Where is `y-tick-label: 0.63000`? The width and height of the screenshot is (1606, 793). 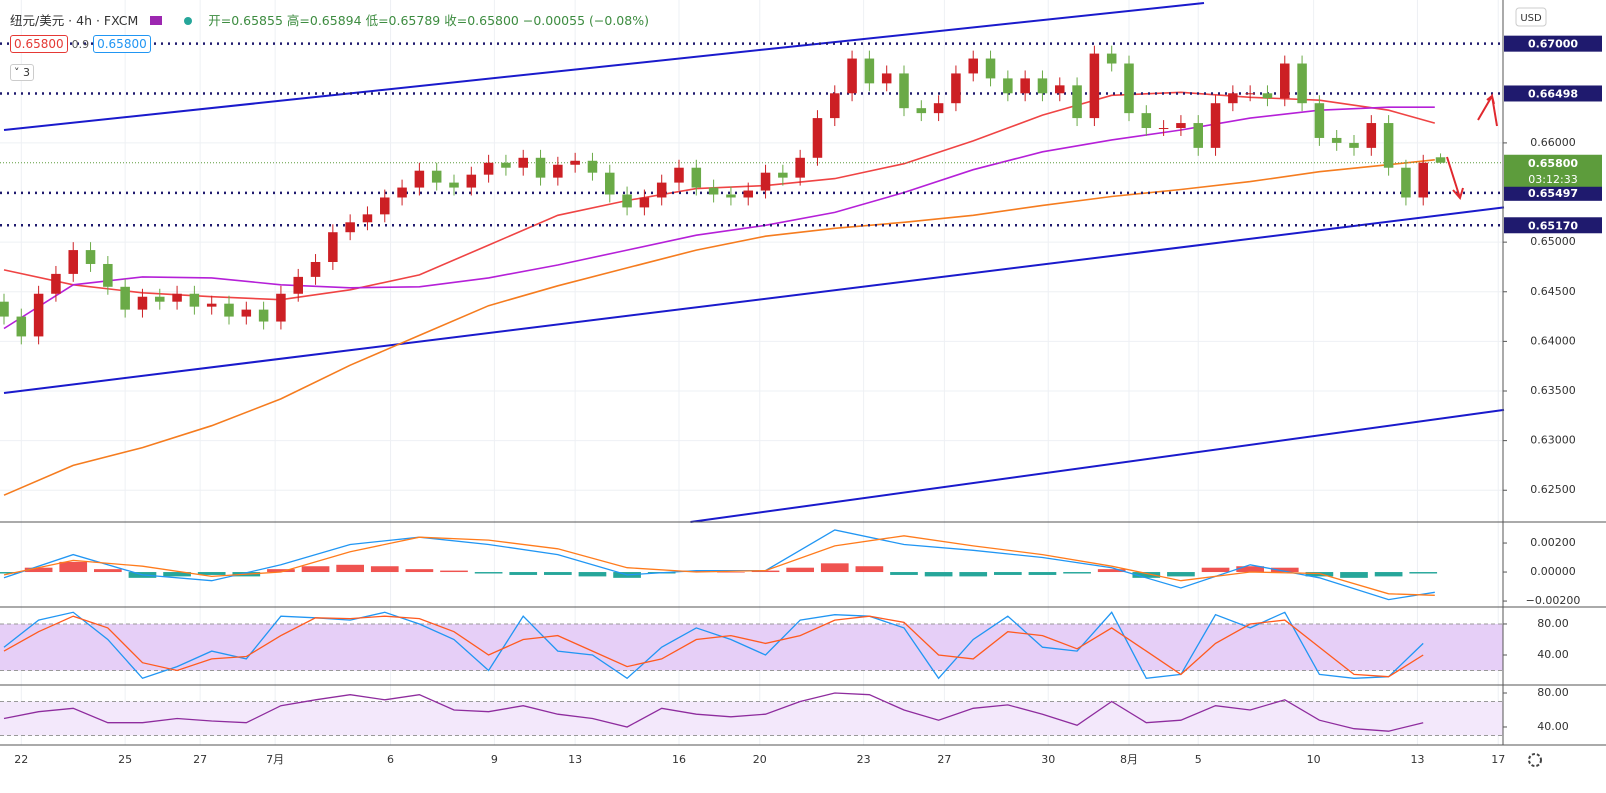 y-tick-label: 0.63000 is located at coordinates (1553, 440).